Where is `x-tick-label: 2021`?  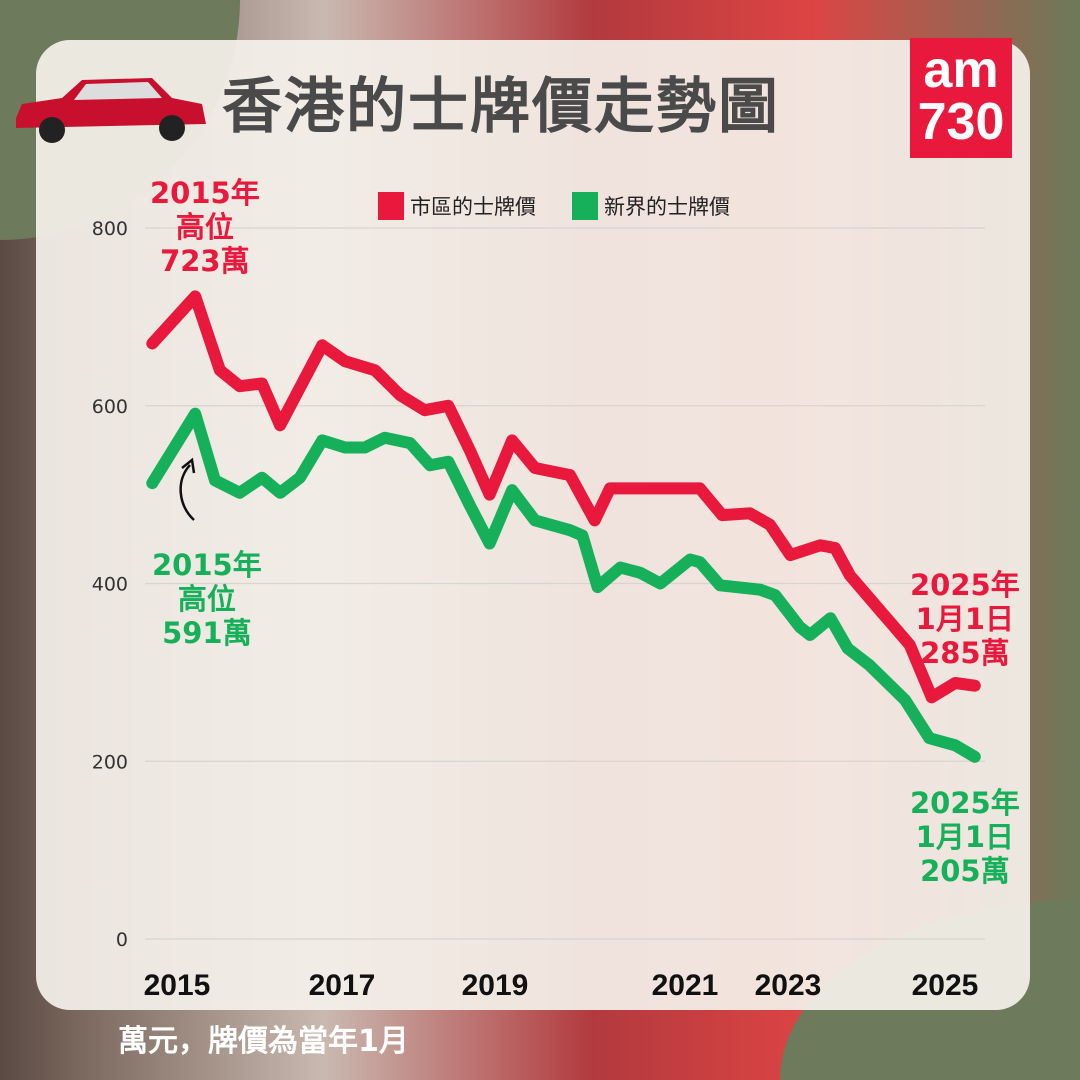 x-tick-label: 2021 is located at coordinates (685, 985).